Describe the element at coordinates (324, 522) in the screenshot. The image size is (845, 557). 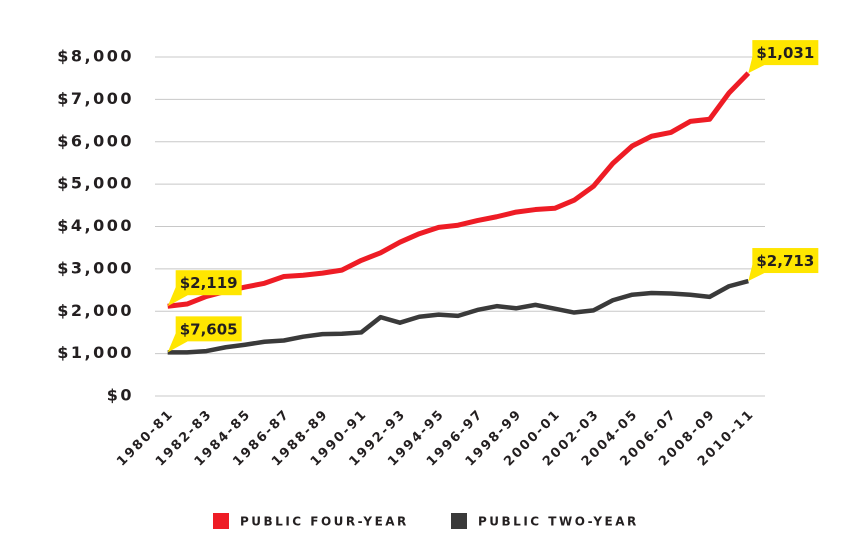
I see `legend-label: PUBLIC FOUR-YEAR` at that location.